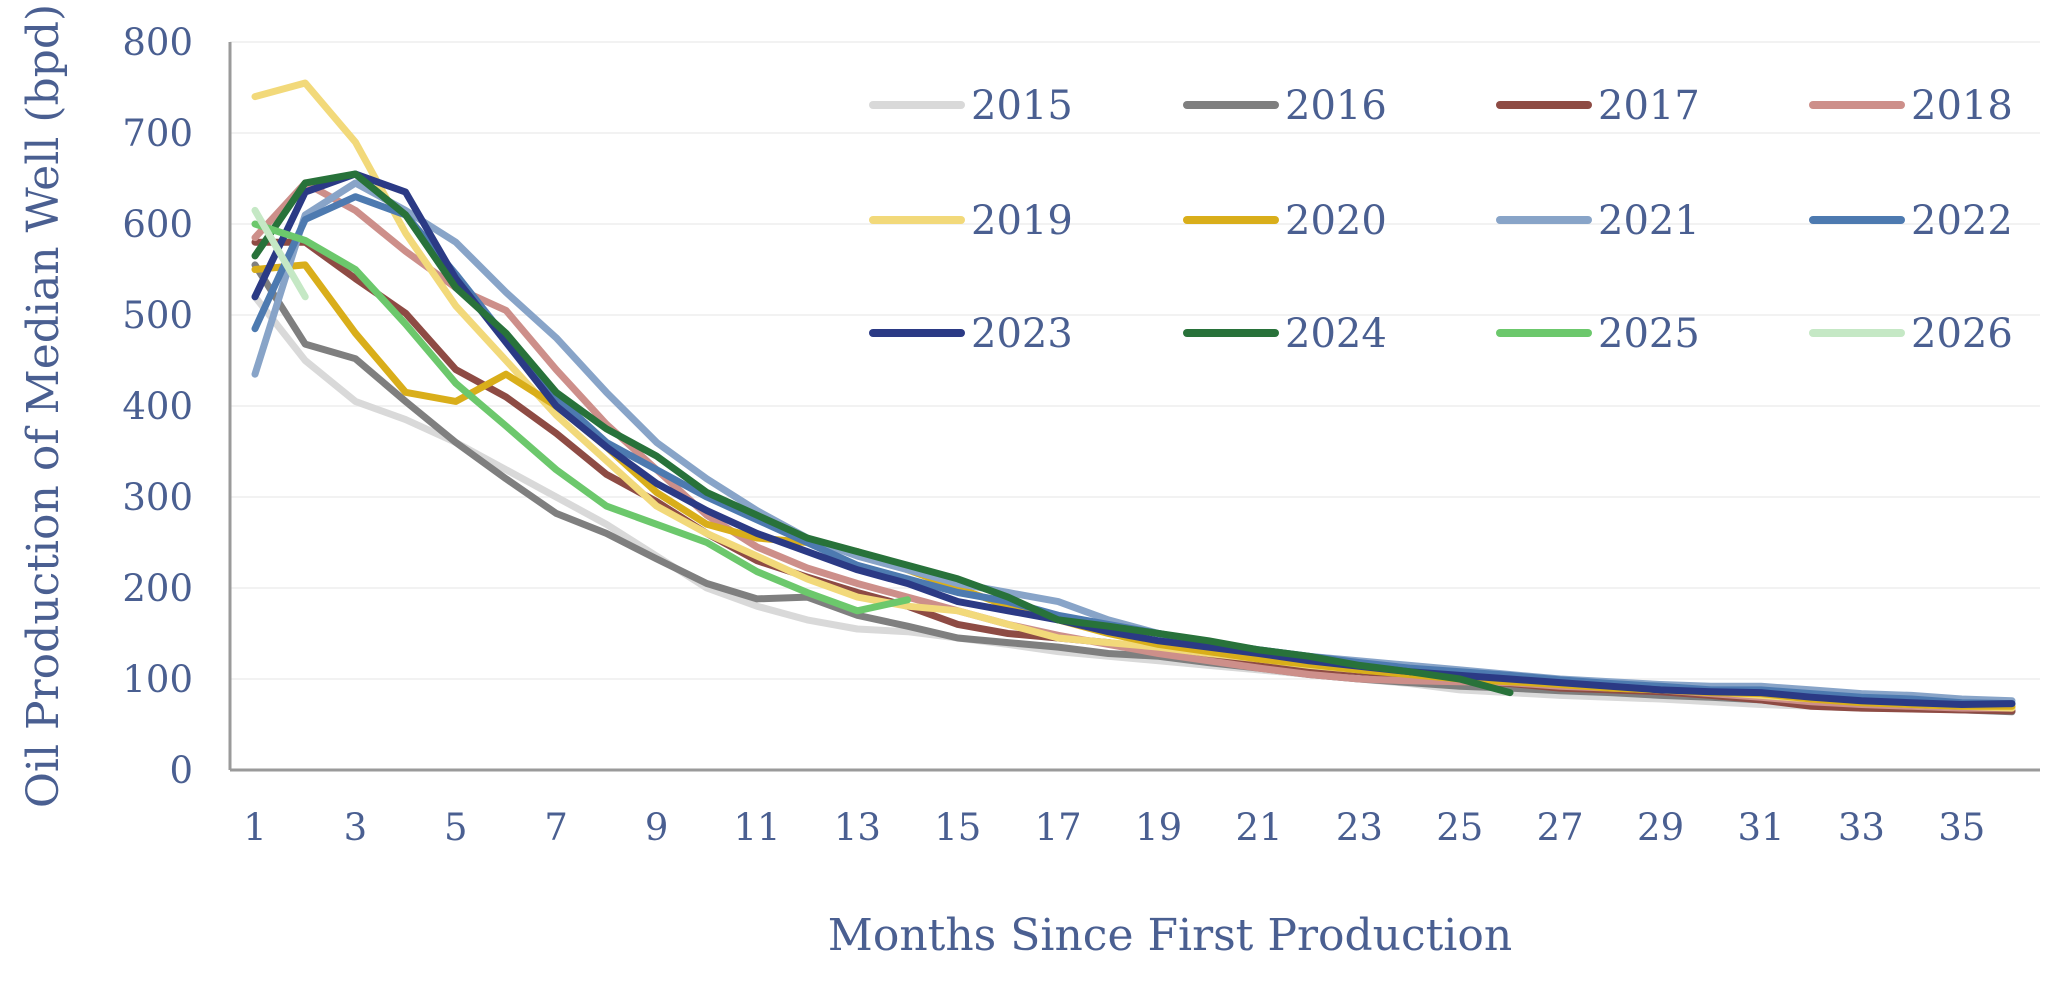 This screenshot has height=982, width=2064. What do you see at coordinates (356, 827) in the screenshot?
I see `x-tick-label: 3` at bounding box center [356, 827].